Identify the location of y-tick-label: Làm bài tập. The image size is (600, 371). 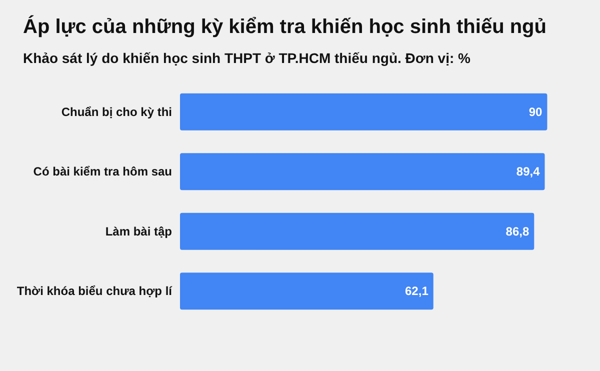
(138, 231).